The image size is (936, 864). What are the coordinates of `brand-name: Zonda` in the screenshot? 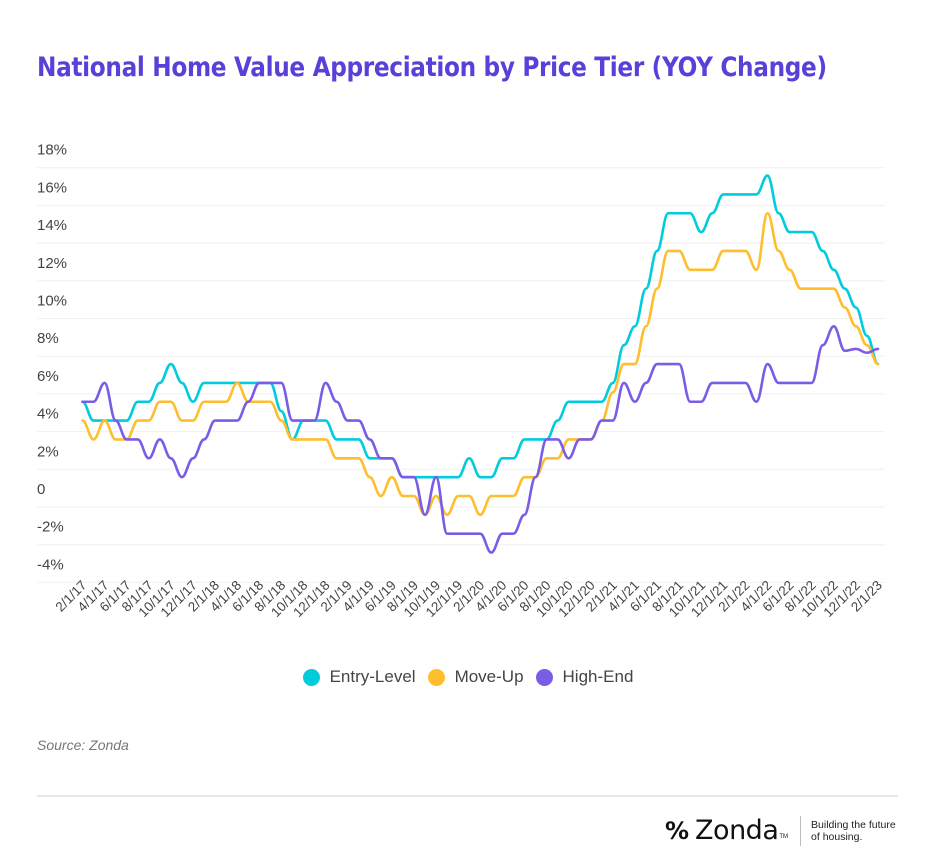 It's located at (737, 830).